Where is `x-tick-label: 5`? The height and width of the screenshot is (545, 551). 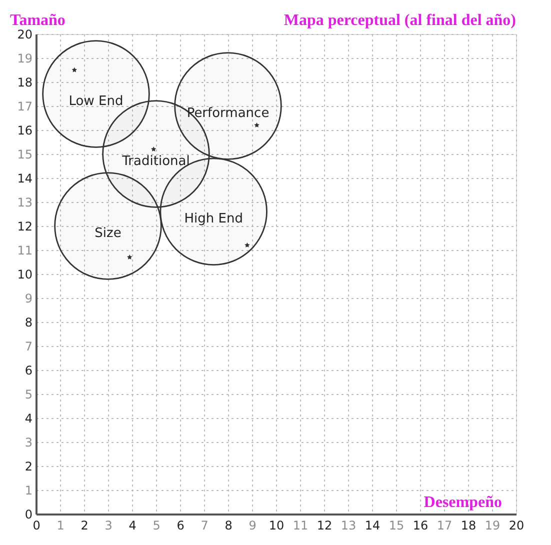 x-tick-label: 5 is located at coordinates (156, 525).